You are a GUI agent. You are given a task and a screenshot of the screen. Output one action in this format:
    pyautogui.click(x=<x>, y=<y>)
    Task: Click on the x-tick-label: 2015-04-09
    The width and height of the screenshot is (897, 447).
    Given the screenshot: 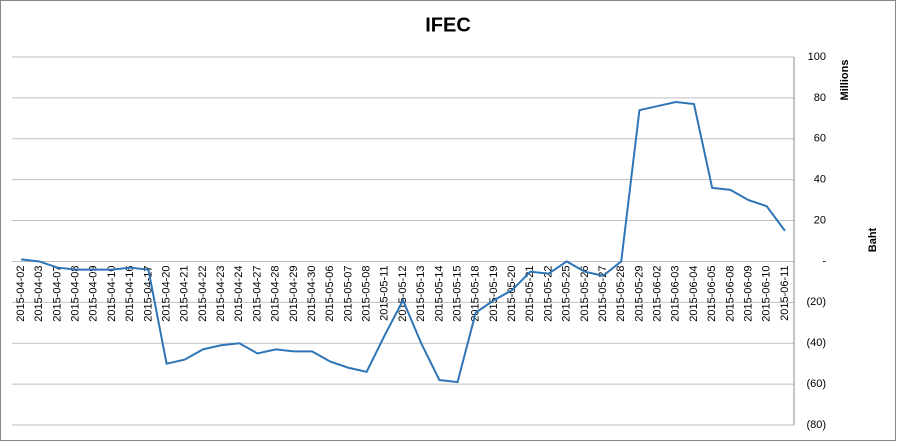 What is the action you would take?
    pyautogui.click(x=94, y=293)
    